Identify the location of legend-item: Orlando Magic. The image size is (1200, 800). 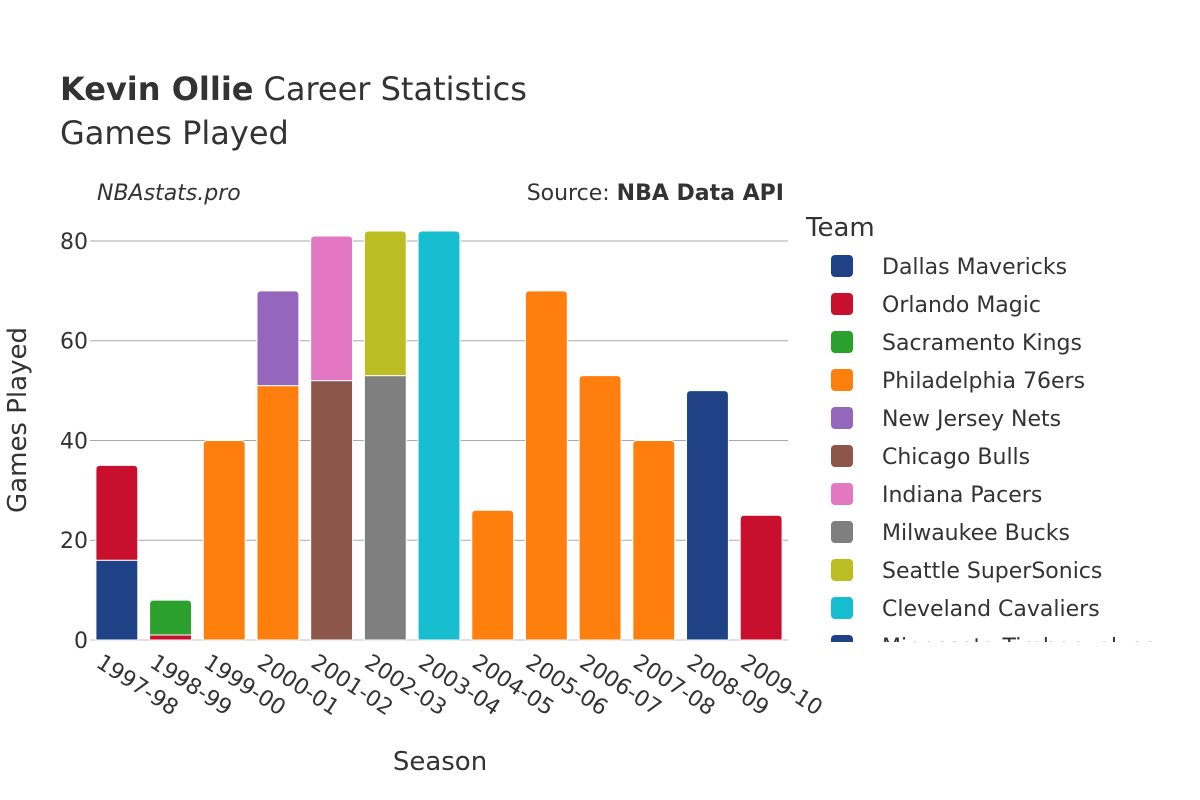
(936, 305).